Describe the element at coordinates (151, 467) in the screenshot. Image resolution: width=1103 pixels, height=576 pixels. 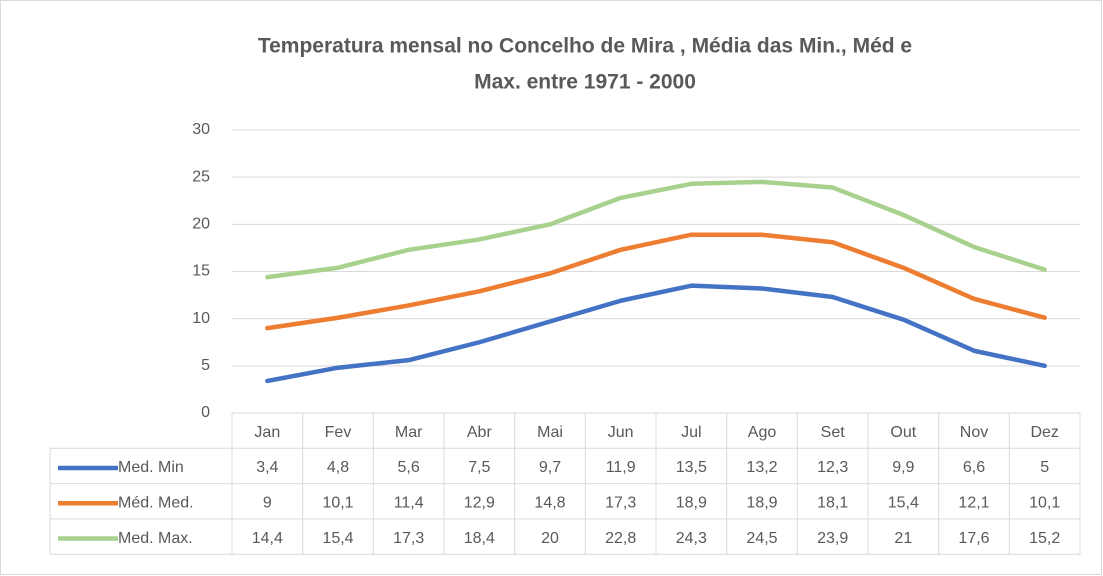
I see `legend-label: Med. Min` at that location.